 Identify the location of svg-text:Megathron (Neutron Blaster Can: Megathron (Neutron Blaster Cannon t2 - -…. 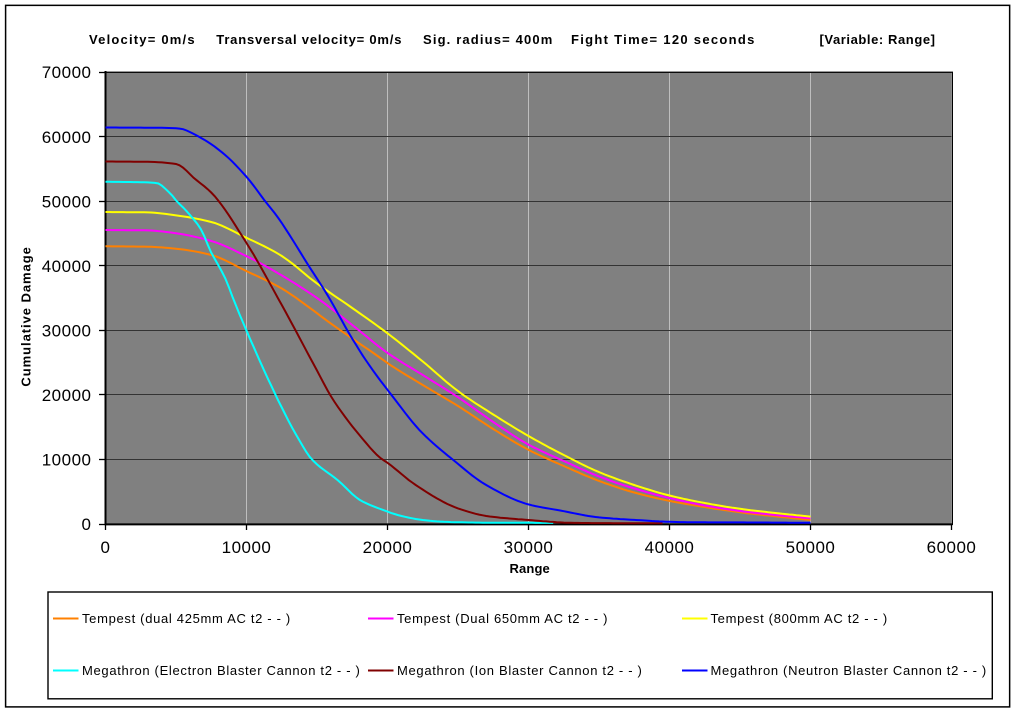
(849, 670).